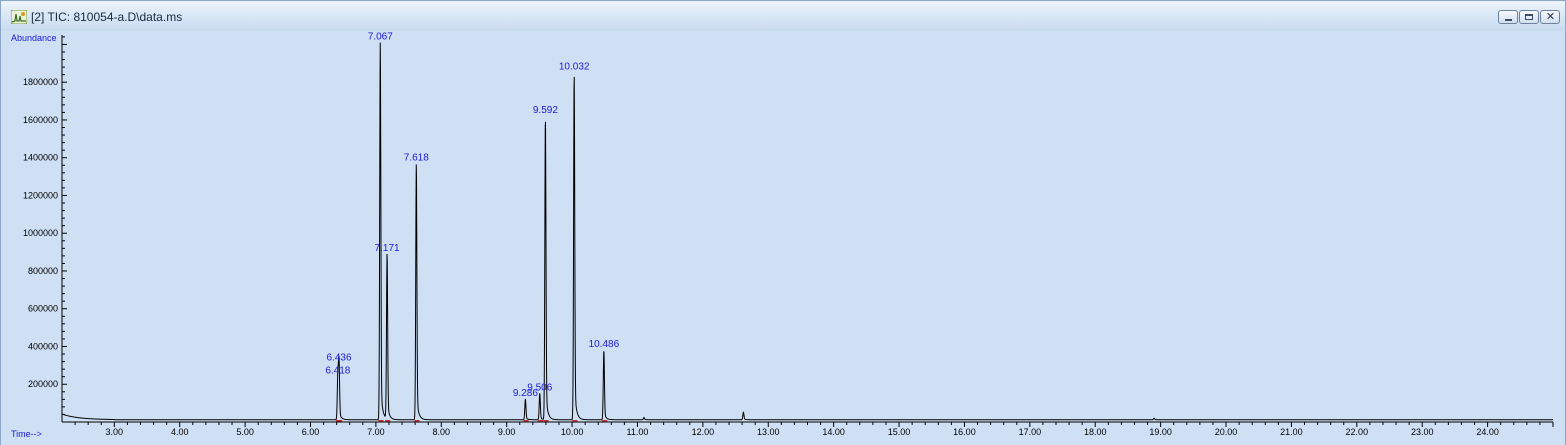  What do you see at coordinates (43, 384) in the screenshot?
I see `y-tick-label: 200000` at bounding box center [43, 384].